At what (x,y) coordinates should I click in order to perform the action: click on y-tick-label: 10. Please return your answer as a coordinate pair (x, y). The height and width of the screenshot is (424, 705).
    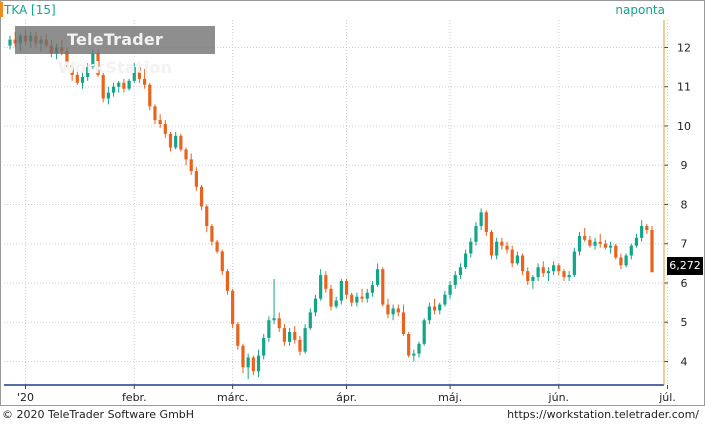
    Looking at the image, I should click on (684, 126).